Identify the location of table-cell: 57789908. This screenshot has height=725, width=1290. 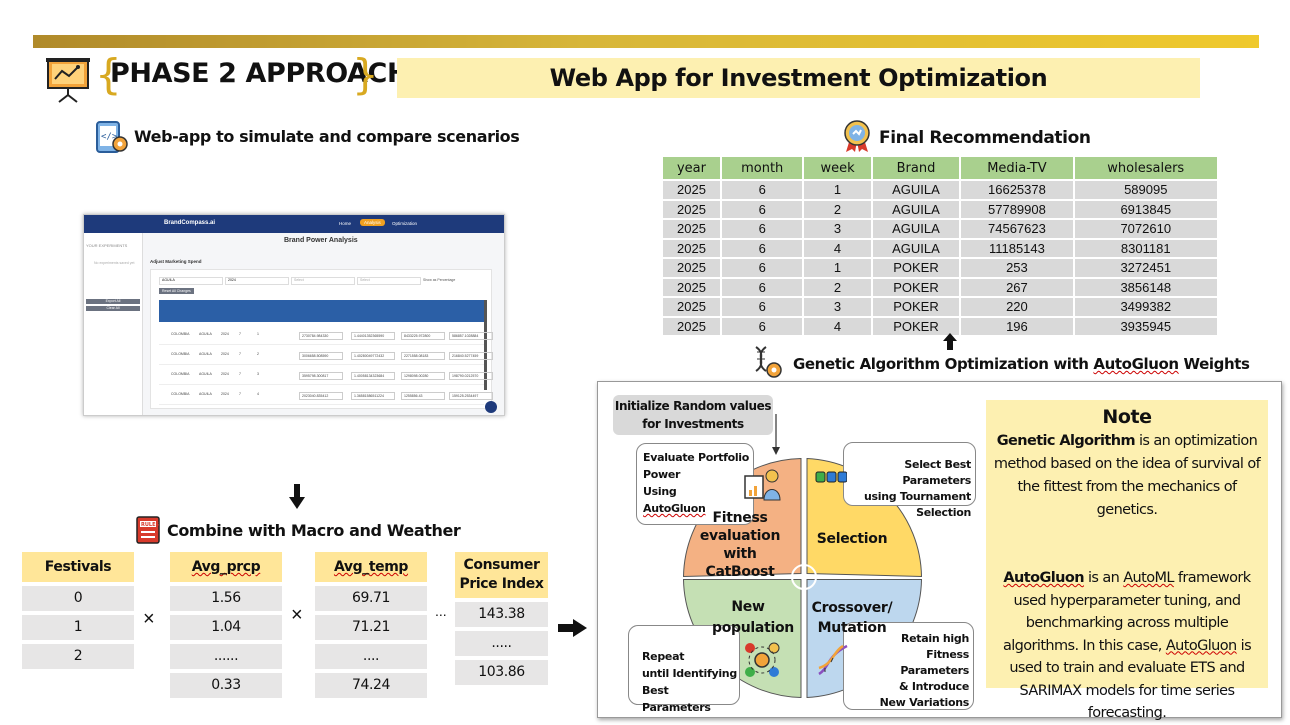
(1017, 209).